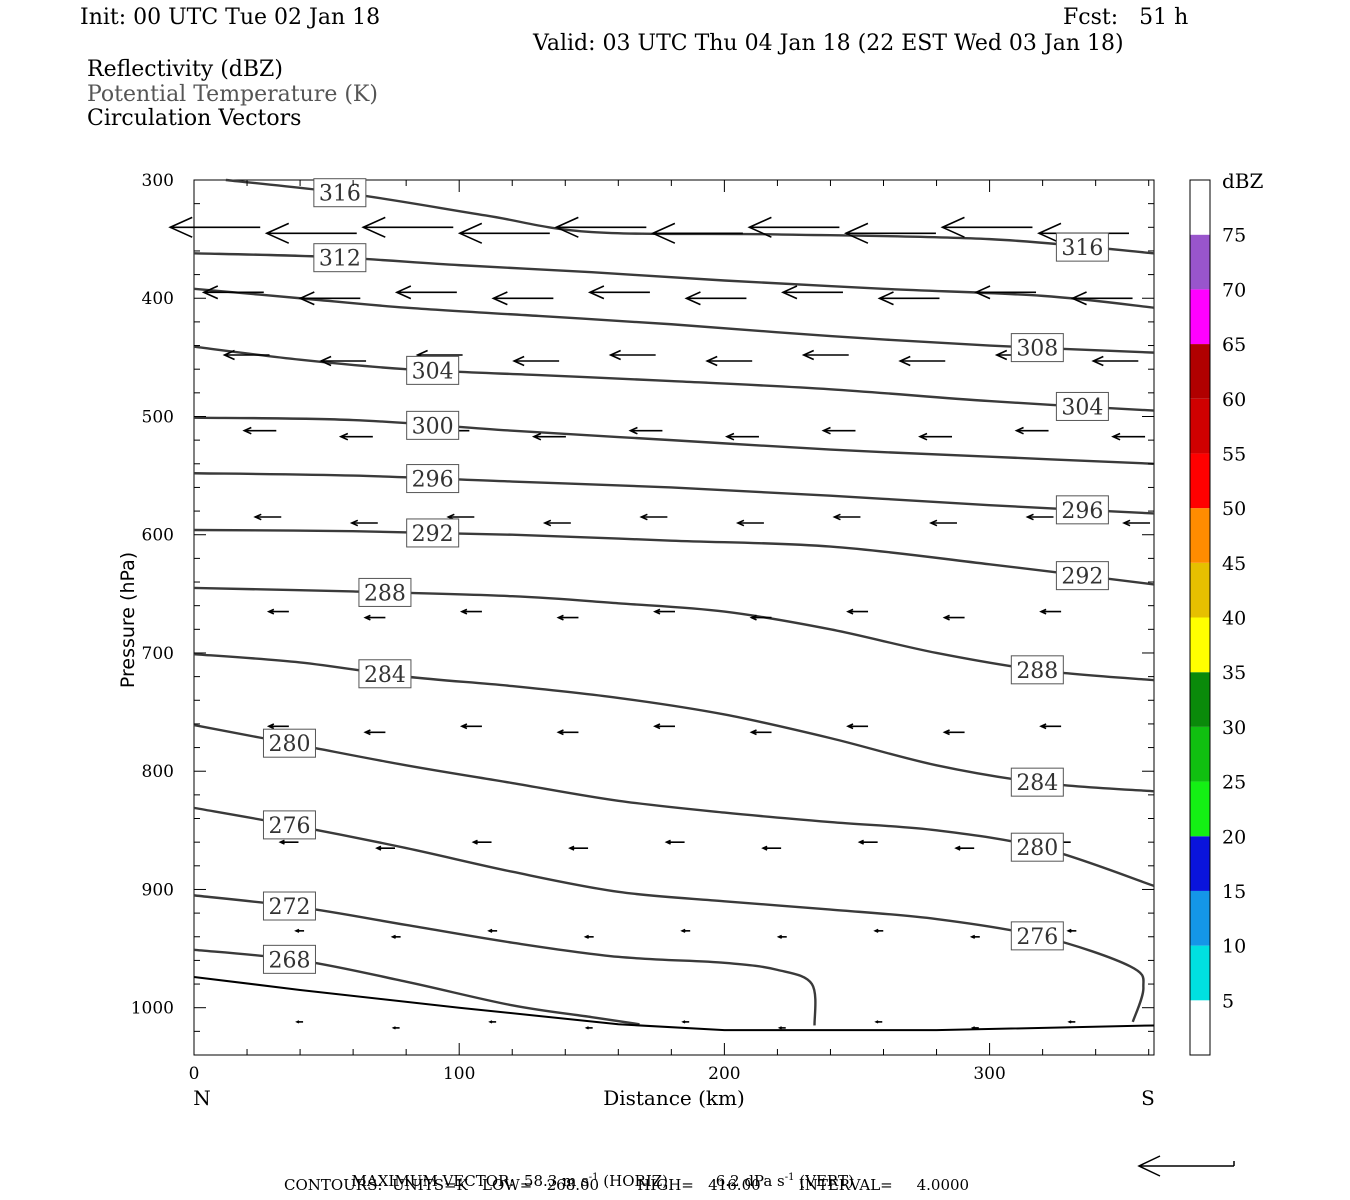 The width and height of the screenshot is (1350, 1200). I want to click on south-label: S, so click(1148, 1098).